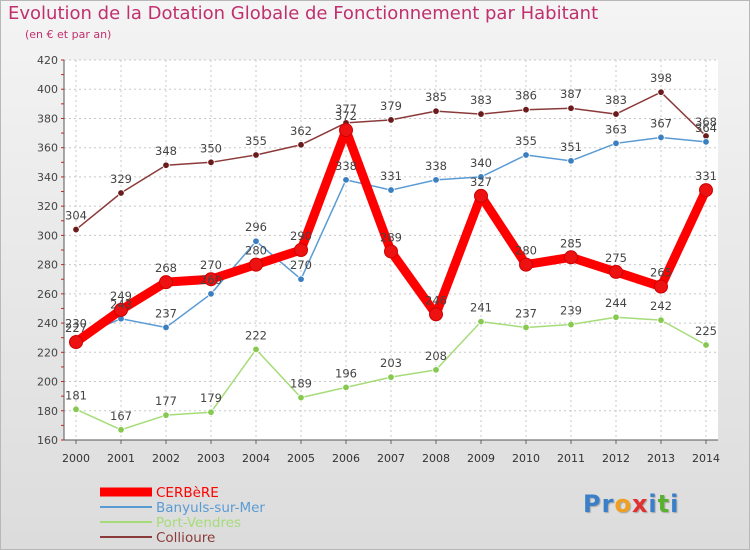 This screenshot has width=750, height=550. Describe the element at coordinates (68, 34) in the screenshot. I see `chart-subtitle: (en € et par an)` at that location.